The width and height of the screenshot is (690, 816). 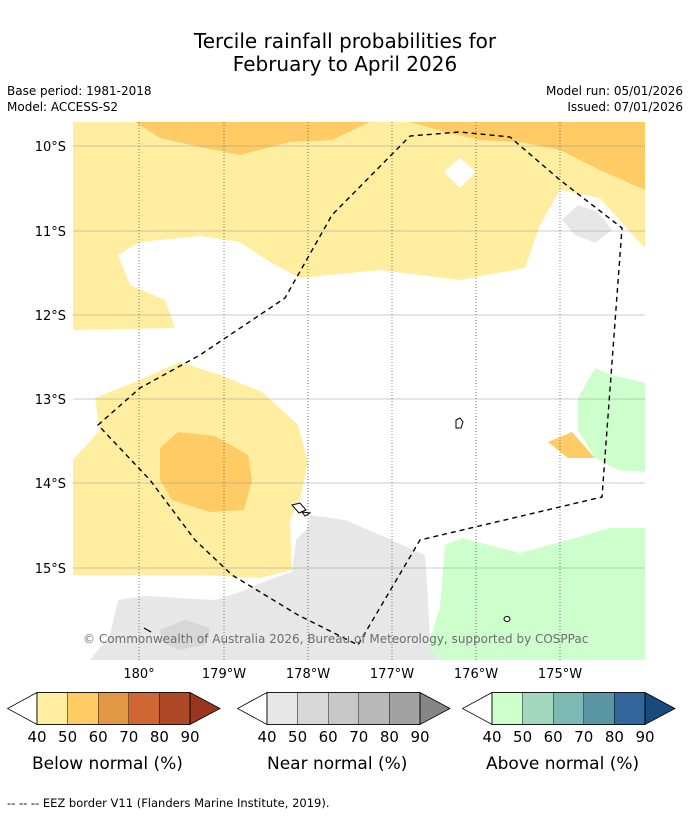 What do you see at coordinates (625, 107) in the screenshot?
I see `issued-date: Issued: 07/01/2026` at bounding box center [625, 107].